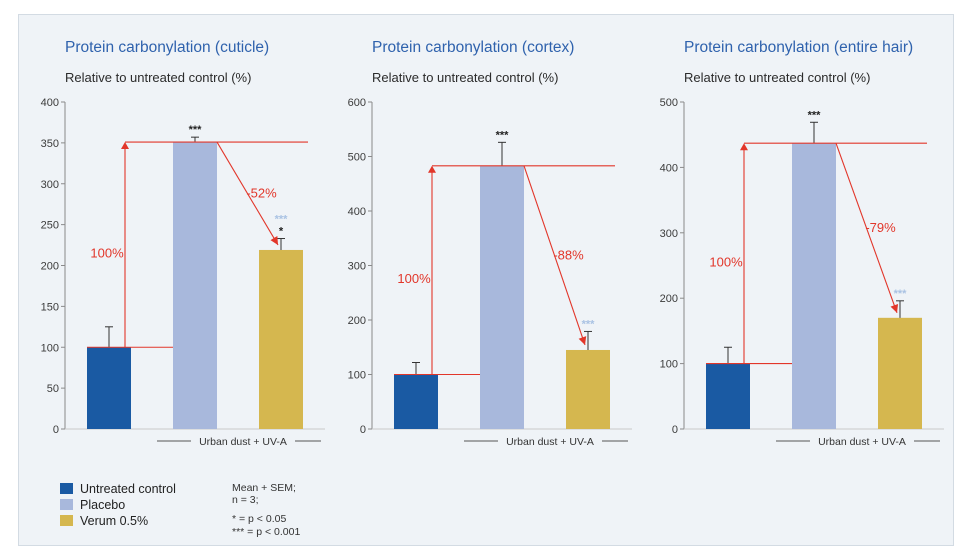 The height and width of the screenshot is (552, 962). I want to click on y-tick-label: 150, so click(50, 307).